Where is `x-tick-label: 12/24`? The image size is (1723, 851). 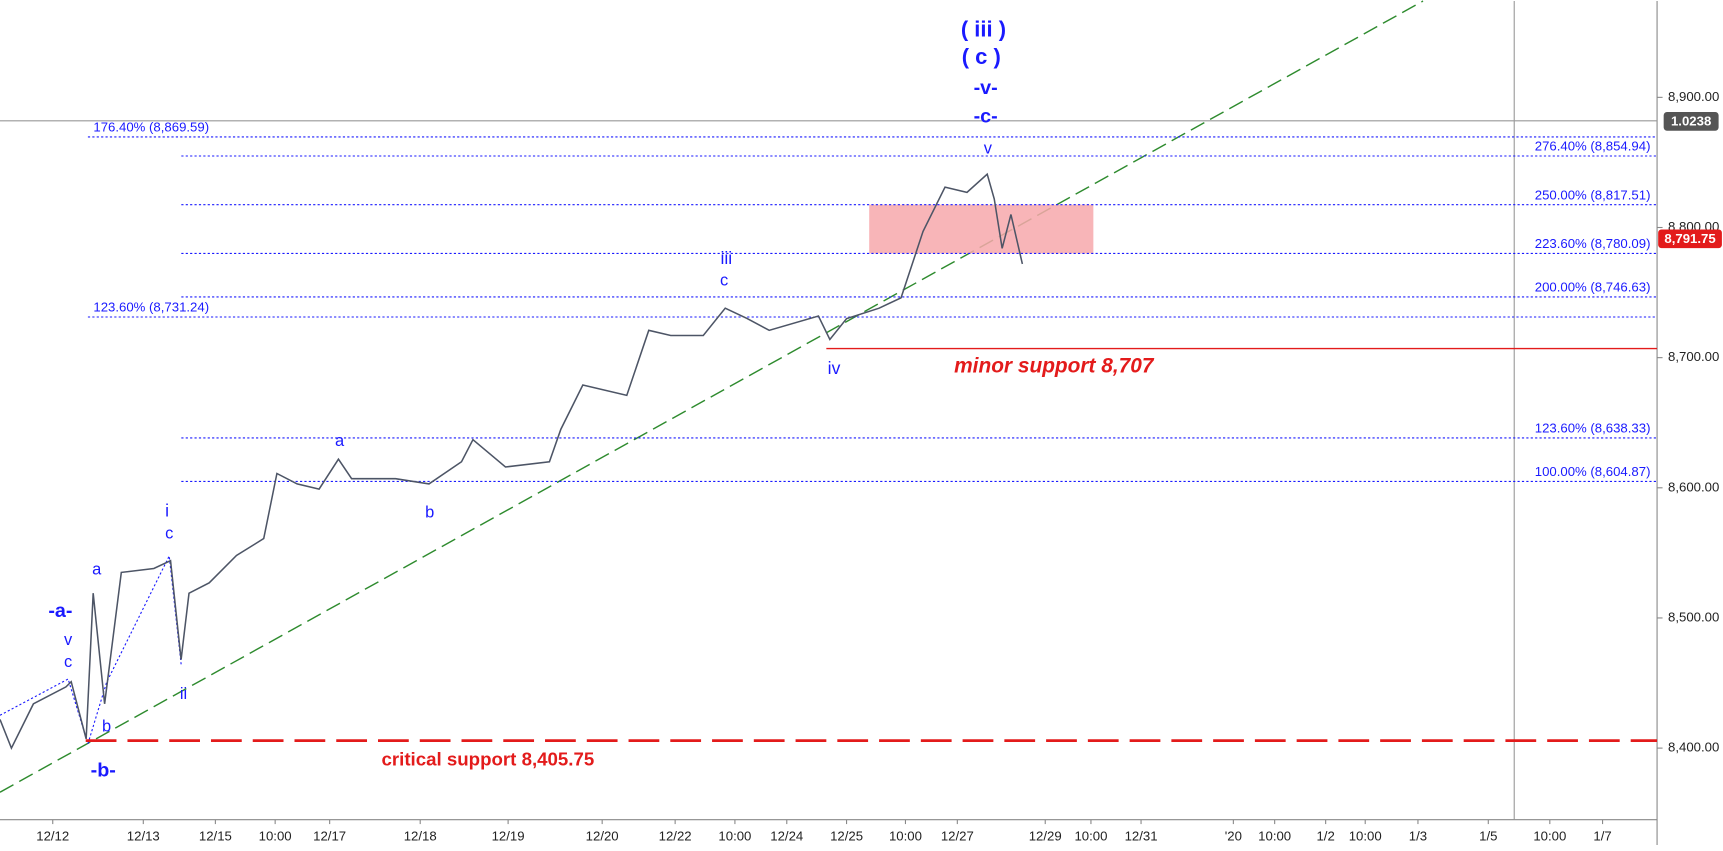
x-tick-label: 12/24 is located at coordinates (786, 836).